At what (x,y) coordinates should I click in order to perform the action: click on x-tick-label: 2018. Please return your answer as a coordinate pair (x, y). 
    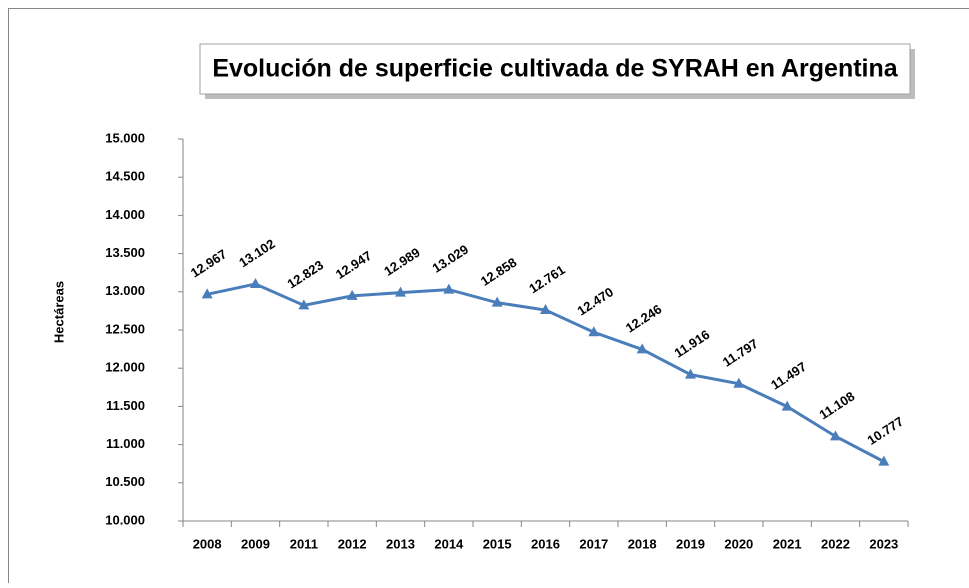
    Looking at the image, I should click on (642, 543).